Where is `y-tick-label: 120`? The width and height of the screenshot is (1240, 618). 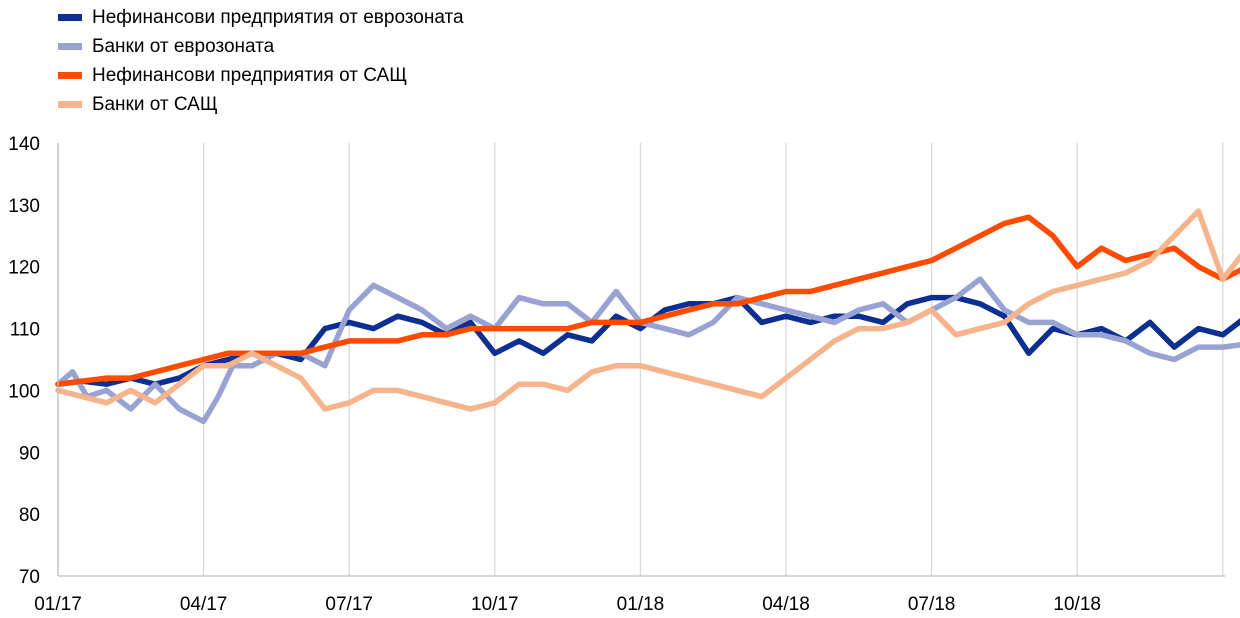 y-tick-label: 120 is located at coordinates (24, 268).